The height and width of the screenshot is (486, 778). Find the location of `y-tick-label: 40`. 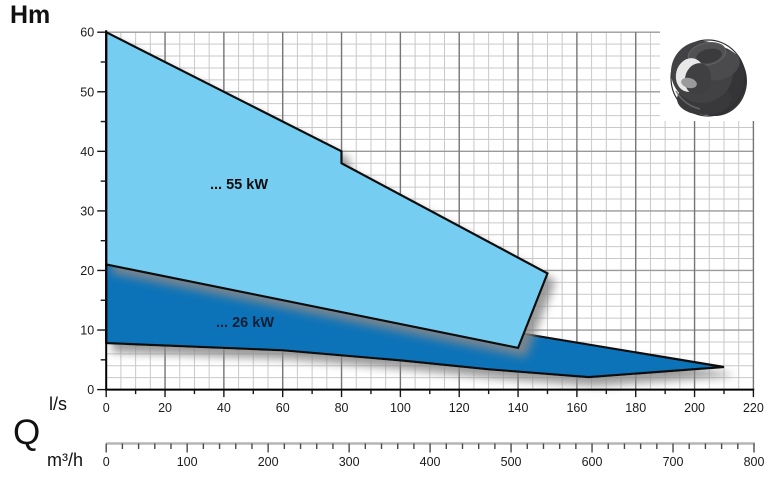

y-tick-label: 40 is located at coordinates (87, 152).